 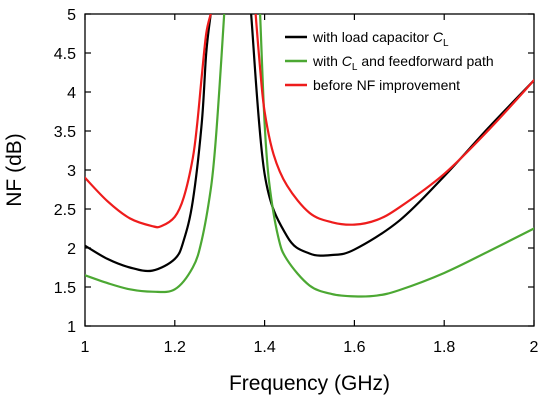 I want to click on x-axis-title: Frequency (GHz), so click(x=309, y=383).